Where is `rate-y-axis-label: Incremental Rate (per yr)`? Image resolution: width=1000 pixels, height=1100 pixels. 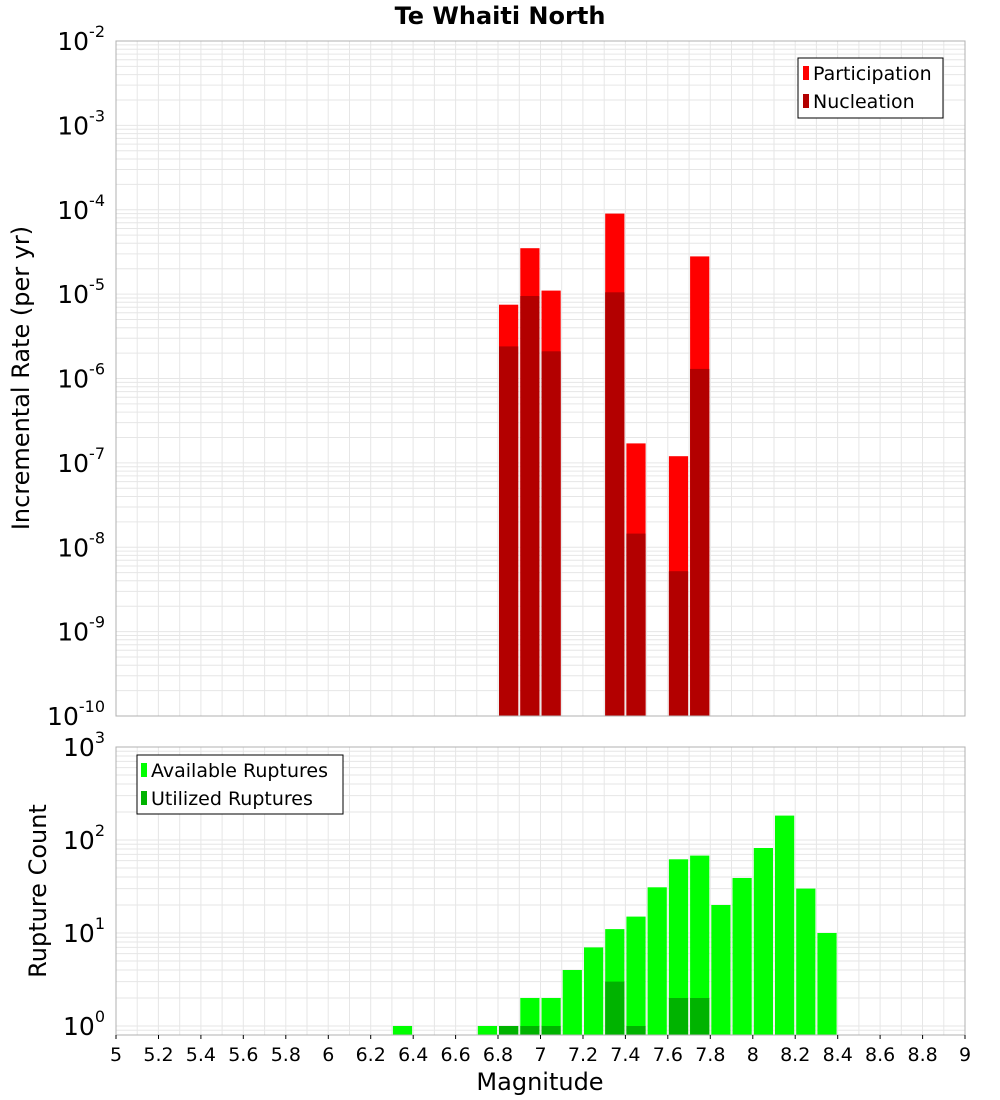 rate-y-axis-label: Incremental Rate (per yr) is located at coordinates (21, 378).